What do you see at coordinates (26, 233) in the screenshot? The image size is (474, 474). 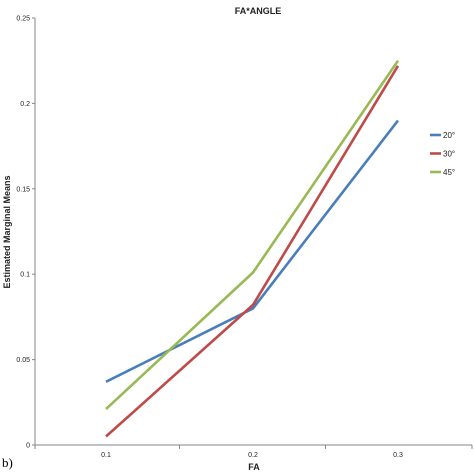 I see `y-axis: 0 0.05 0.1 0.15 0.2 0.25` at bounding box center [26, 233].